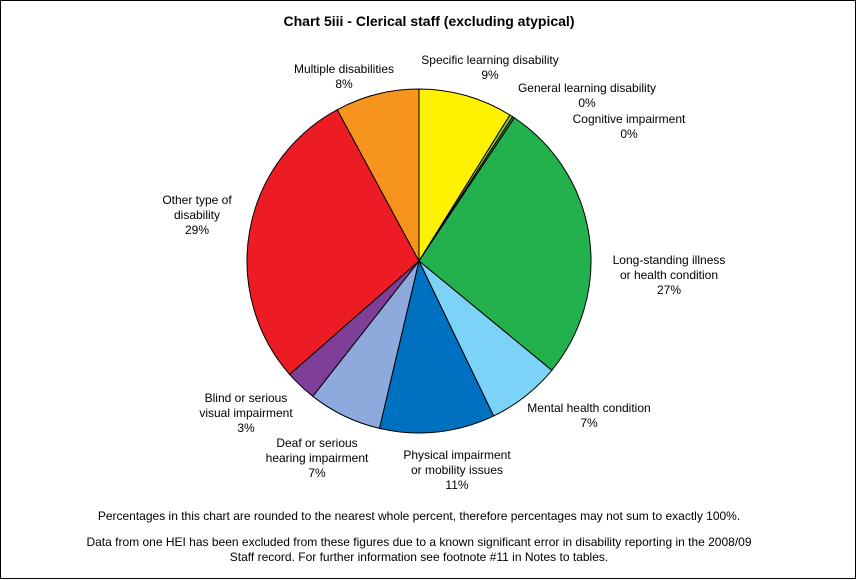  I want to click on label-mental-health-condition: Mental health condition 7%, so click(588, 415).